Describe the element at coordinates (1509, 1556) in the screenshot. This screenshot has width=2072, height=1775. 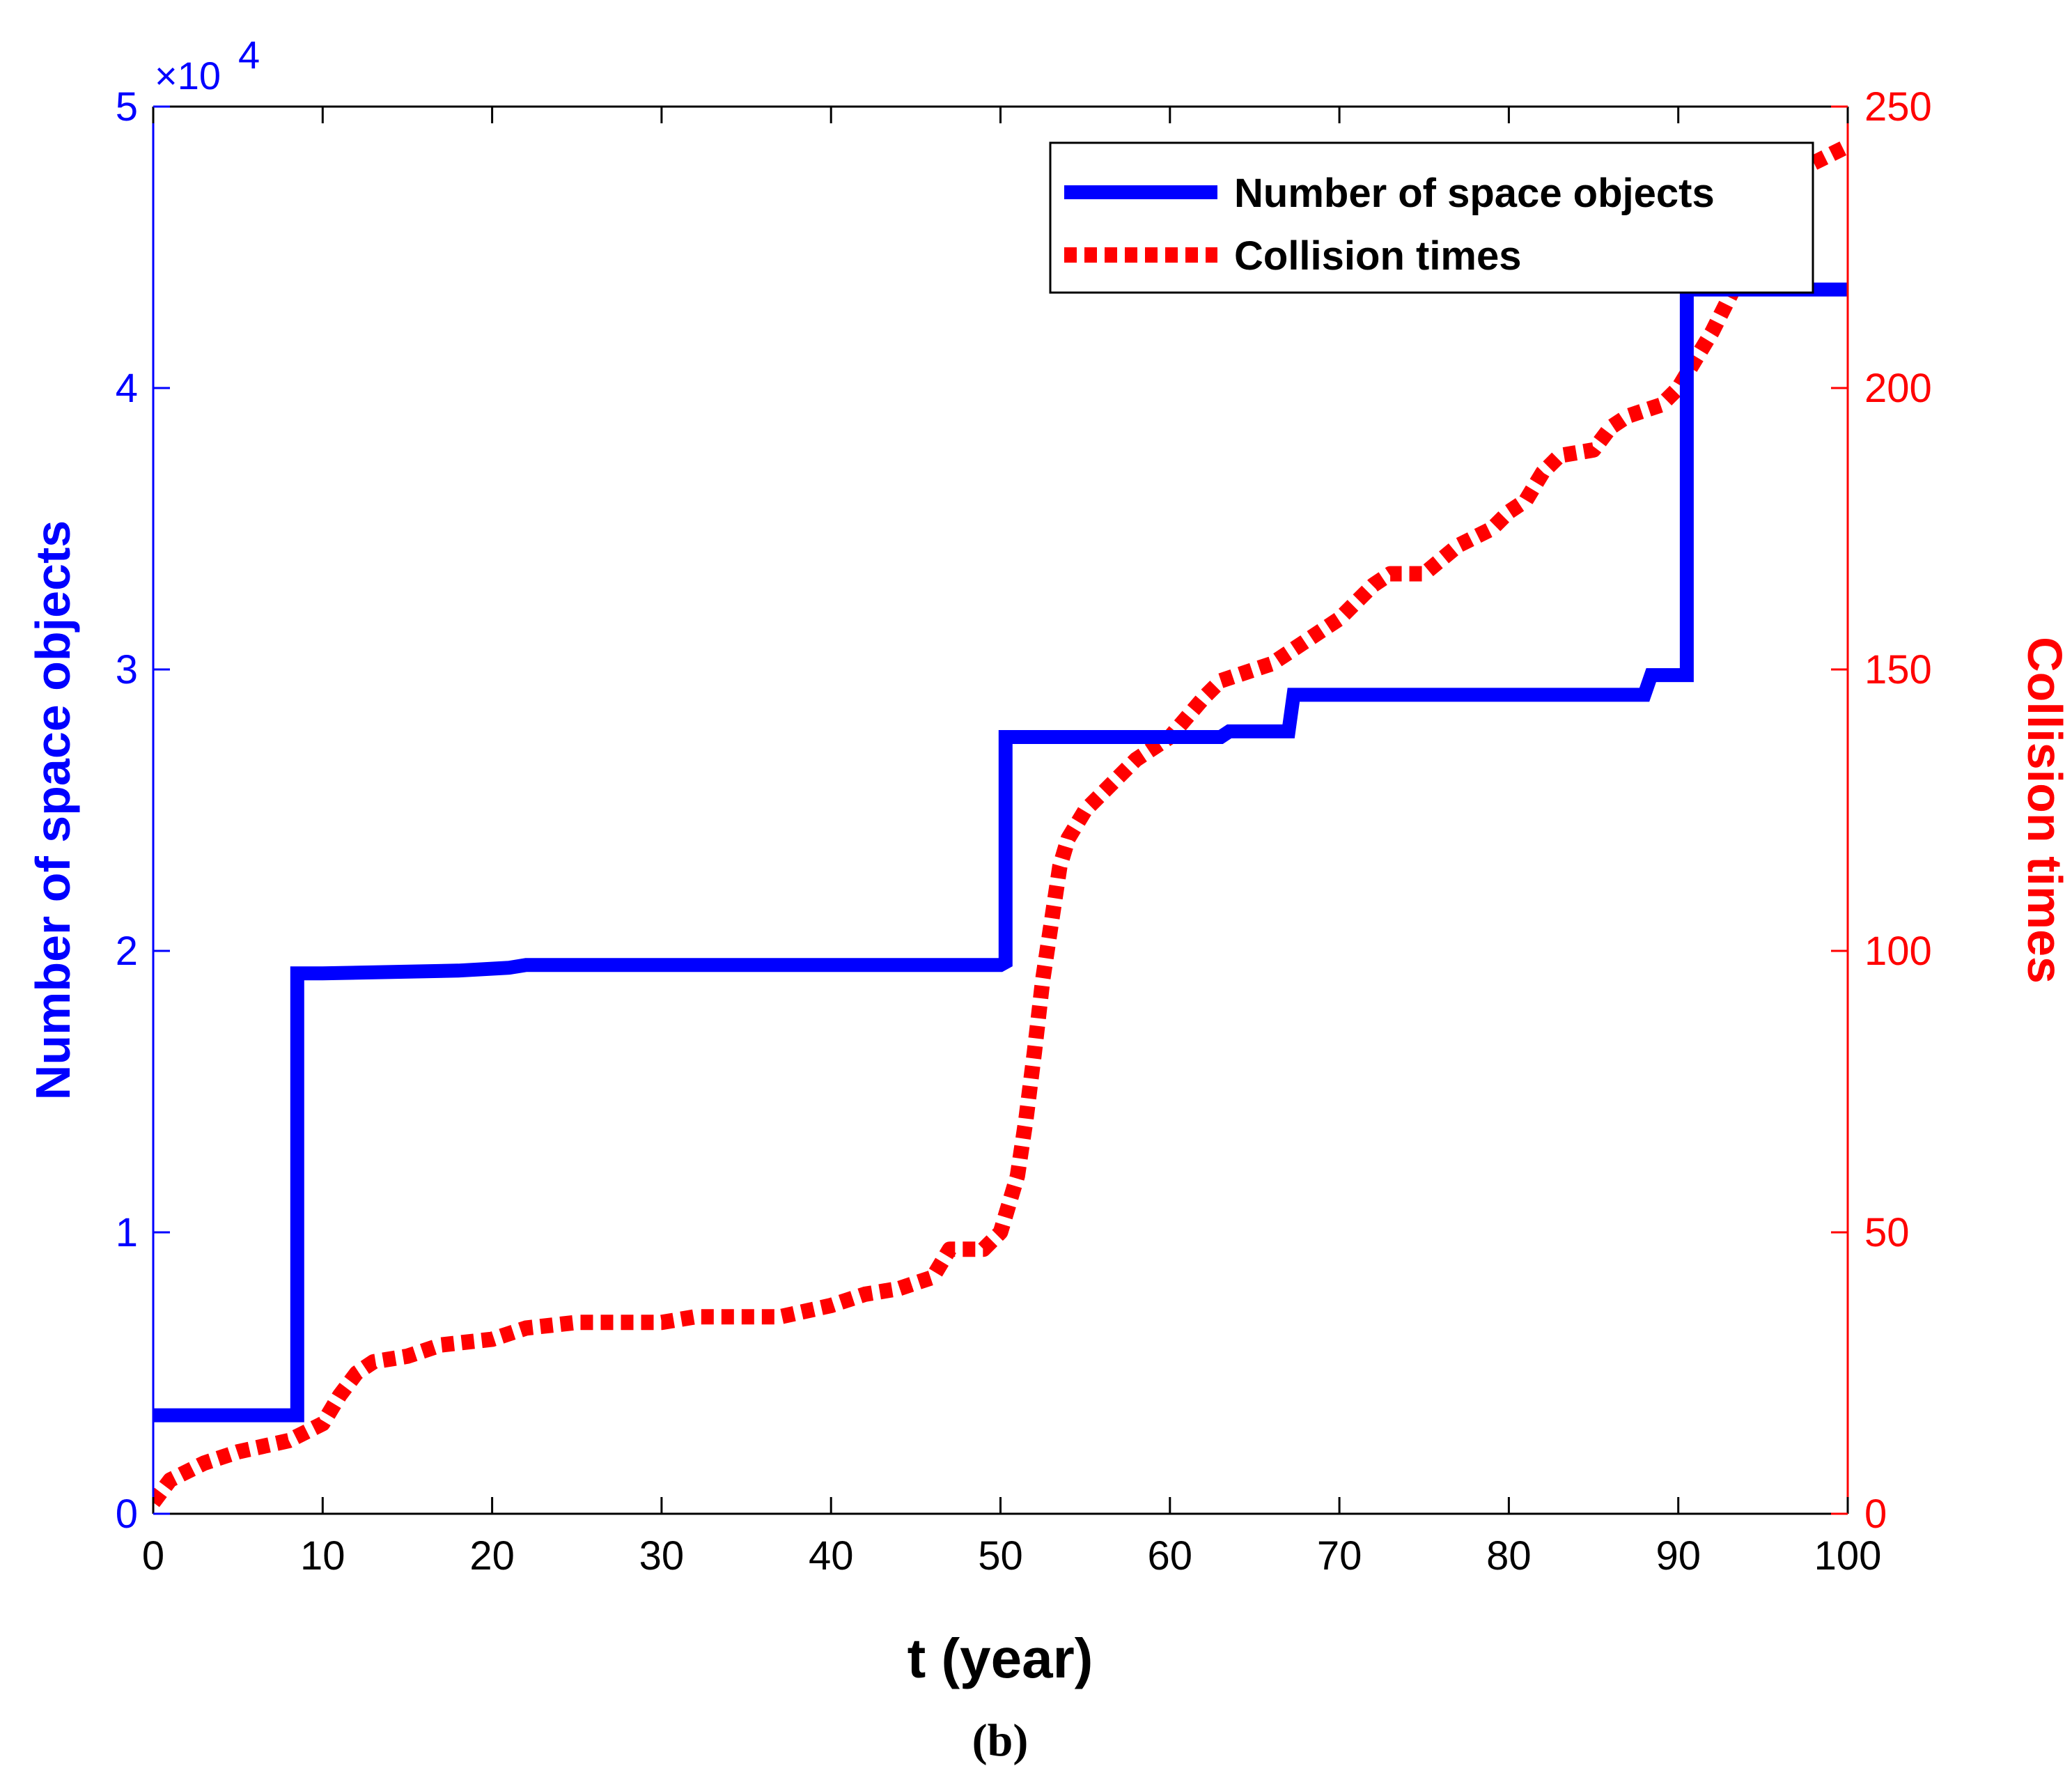
I see `x-tick-label: 80` at that location.